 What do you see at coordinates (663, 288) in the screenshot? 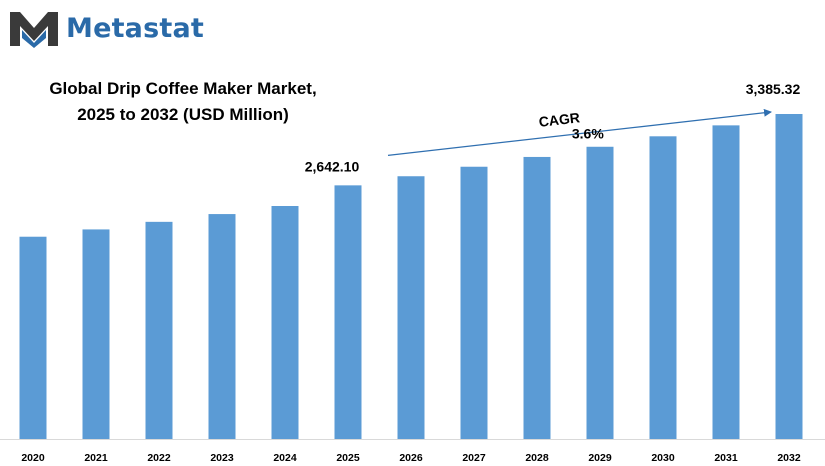
I see `bar-2030` at bounding box center [663, 288].